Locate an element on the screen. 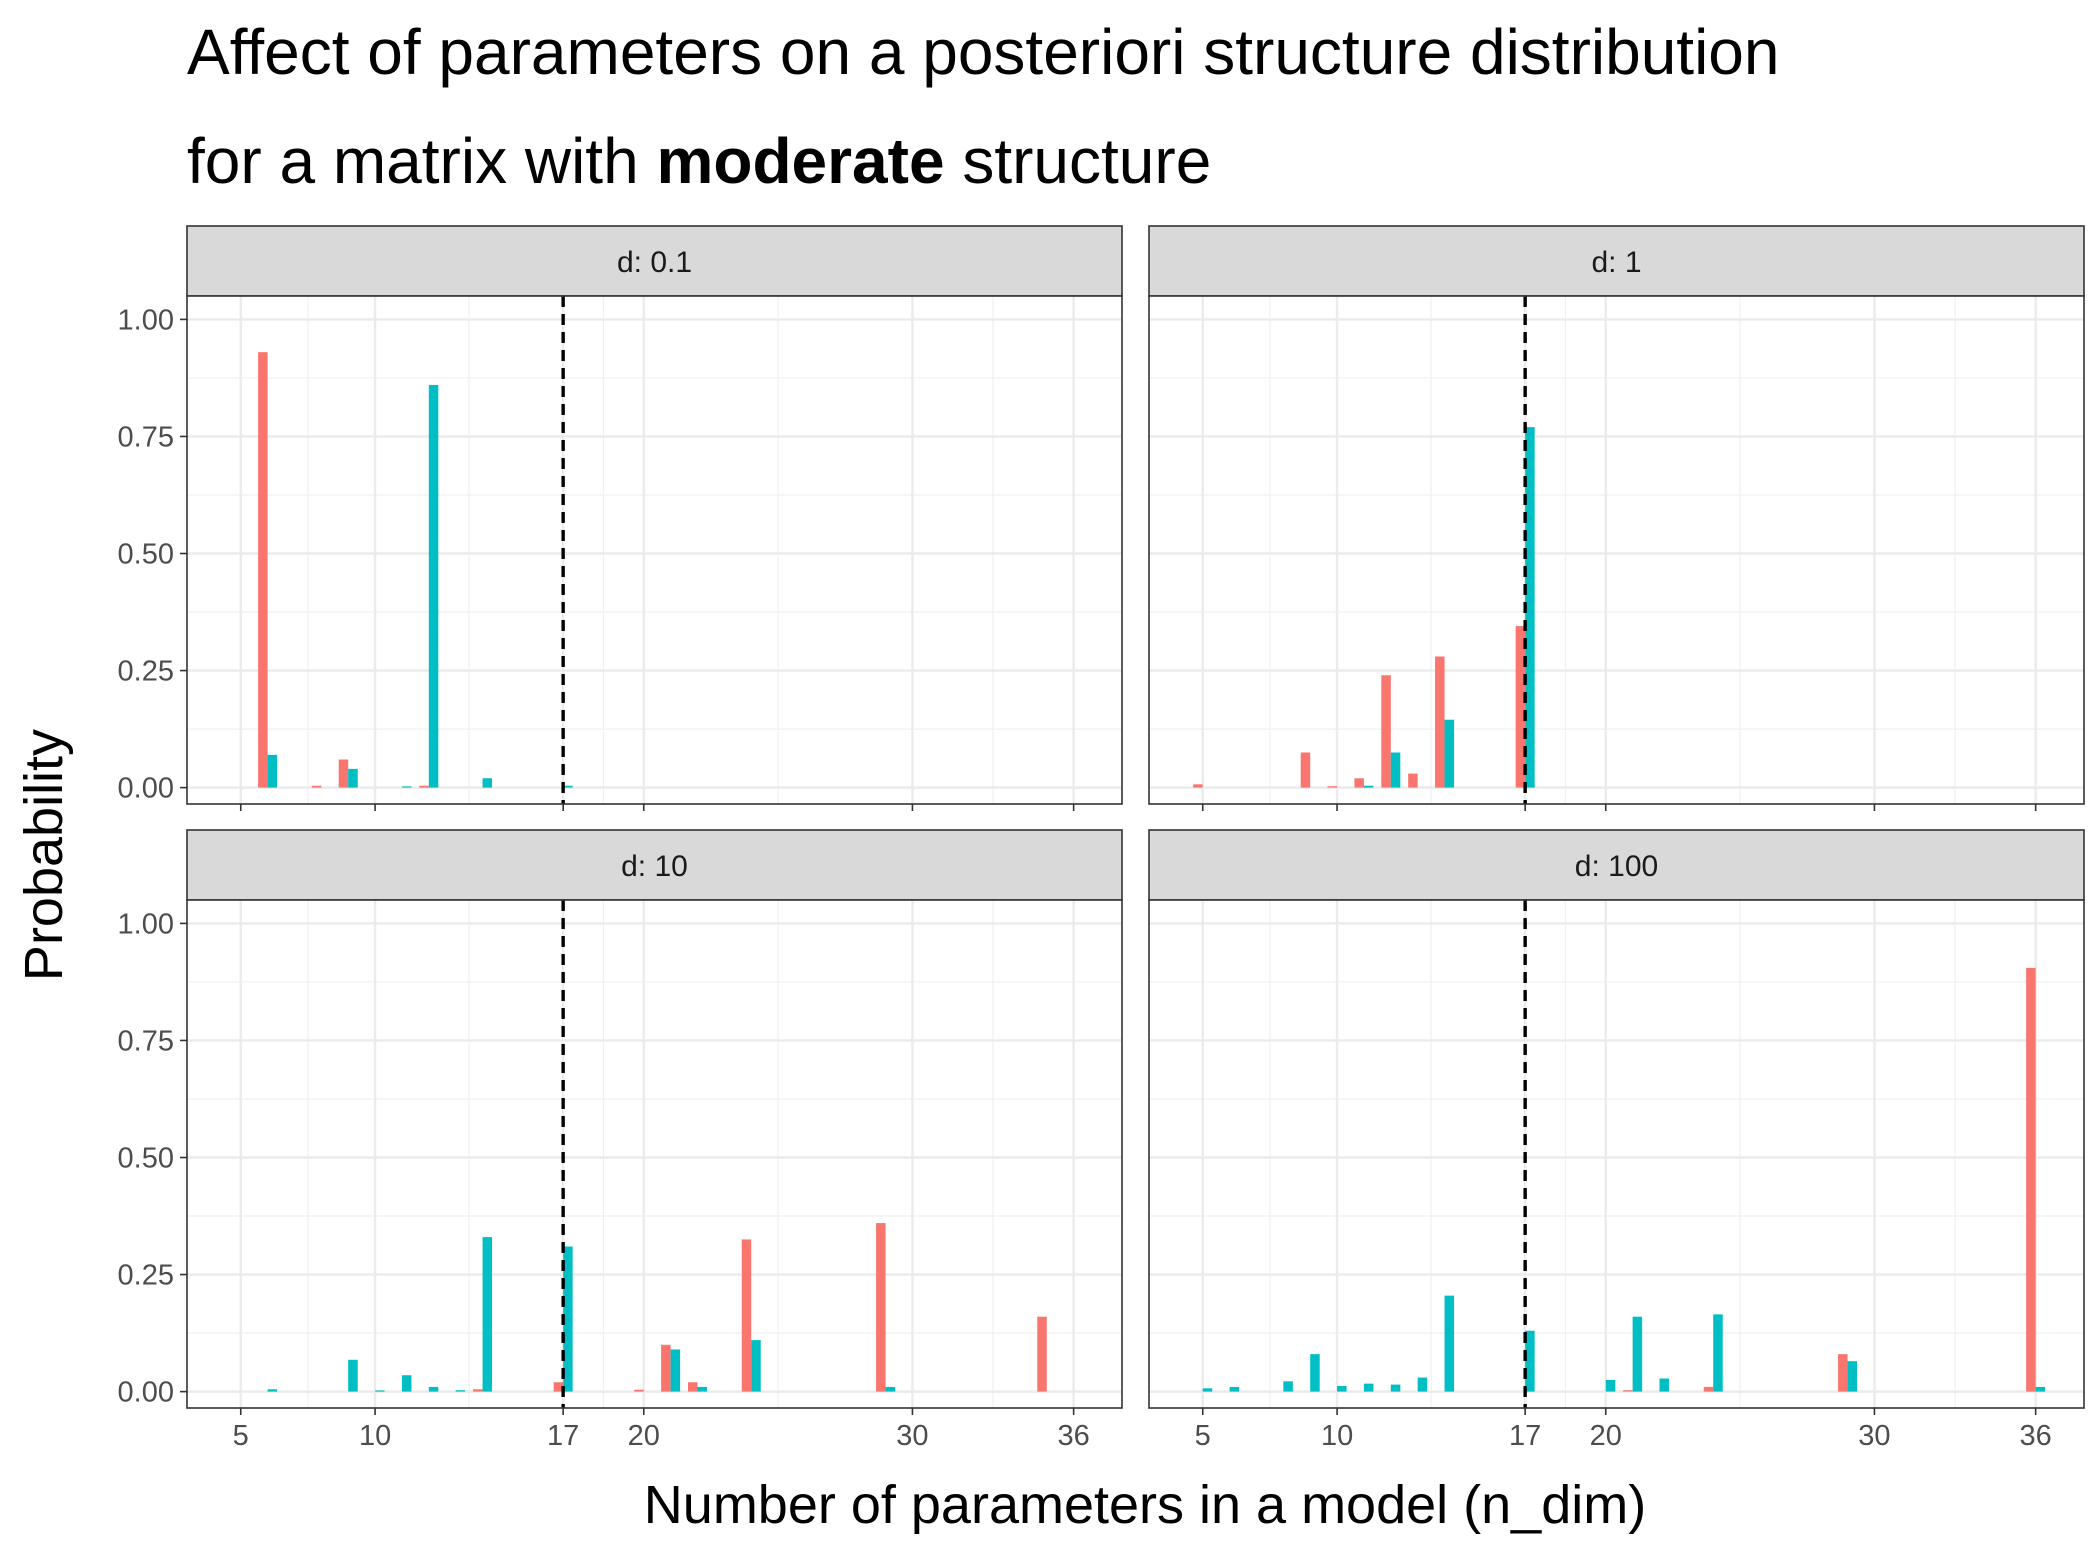 This screenshot has width=2100, height=1554. facet-strip-label: d: 1 is located at coordinates (1616, 262).